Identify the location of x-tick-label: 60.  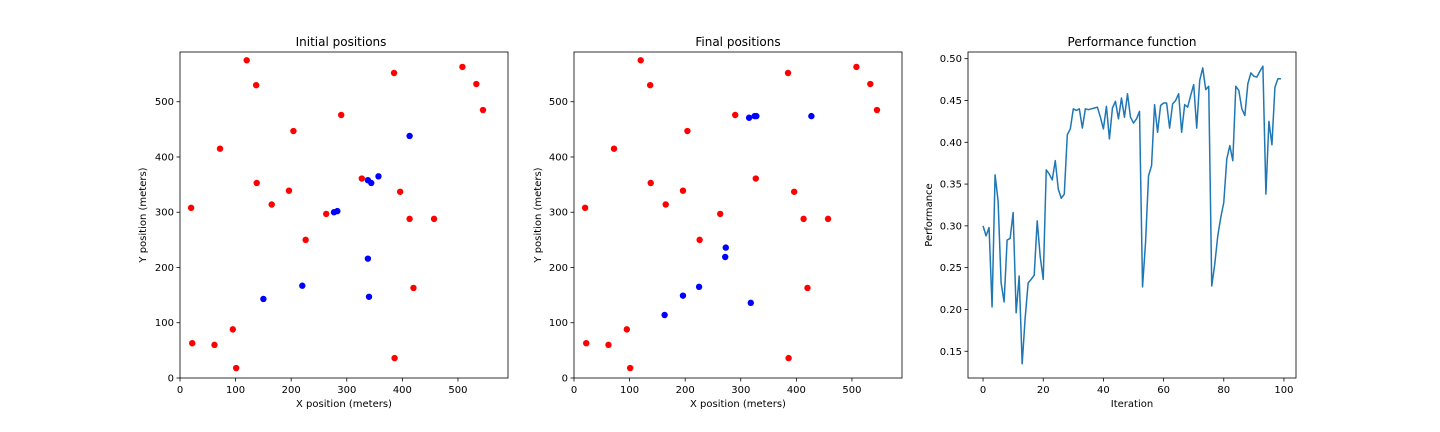
(1163, 390).